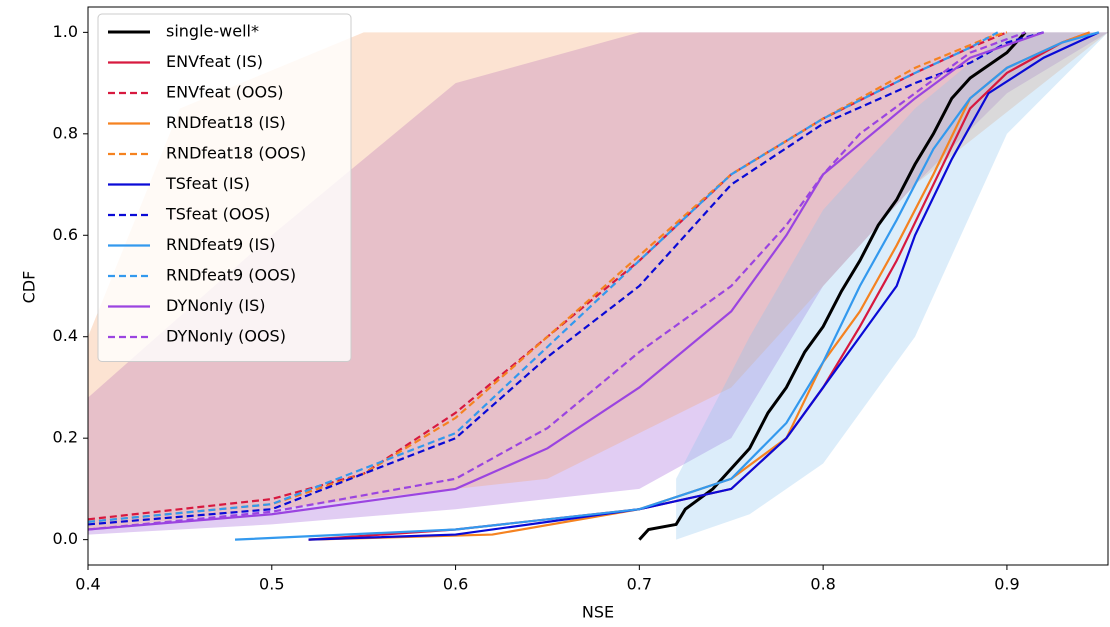  Describe the element at coordinates (212, 31) in the screenshot. I see `legend-label: single-well*` at that location.